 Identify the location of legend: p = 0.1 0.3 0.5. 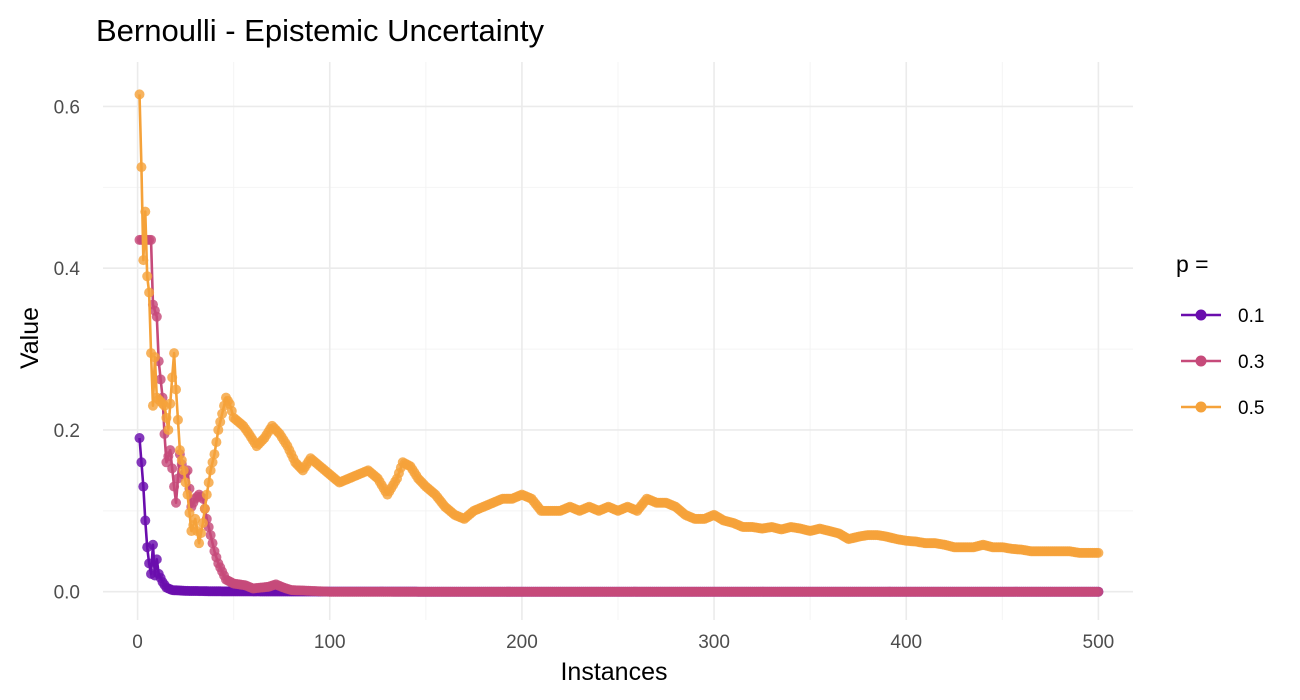
(1220, 335).